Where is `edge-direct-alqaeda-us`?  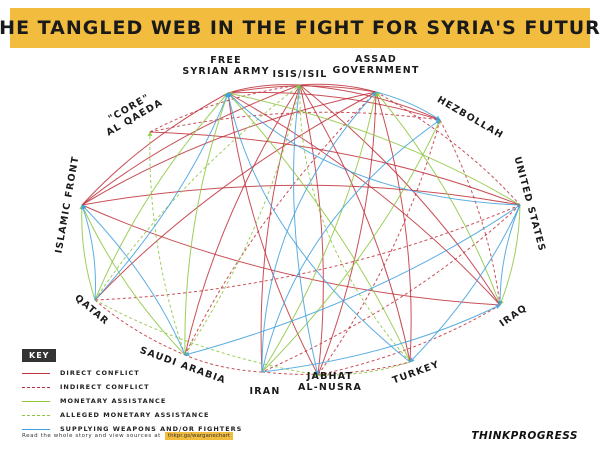
edge-direct-alqaeda-us is located at coordinates (335, 168).